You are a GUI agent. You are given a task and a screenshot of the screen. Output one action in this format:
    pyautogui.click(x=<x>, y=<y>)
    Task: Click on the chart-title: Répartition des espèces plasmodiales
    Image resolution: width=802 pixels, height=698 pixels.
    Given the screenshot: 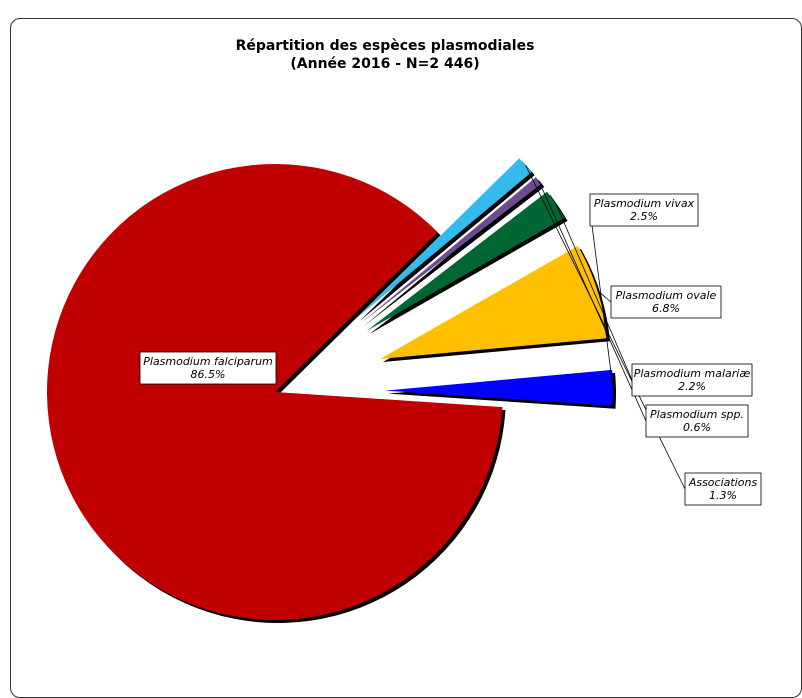 What is the action you would take?
    pyautogui.click(x=385, y=46)
    